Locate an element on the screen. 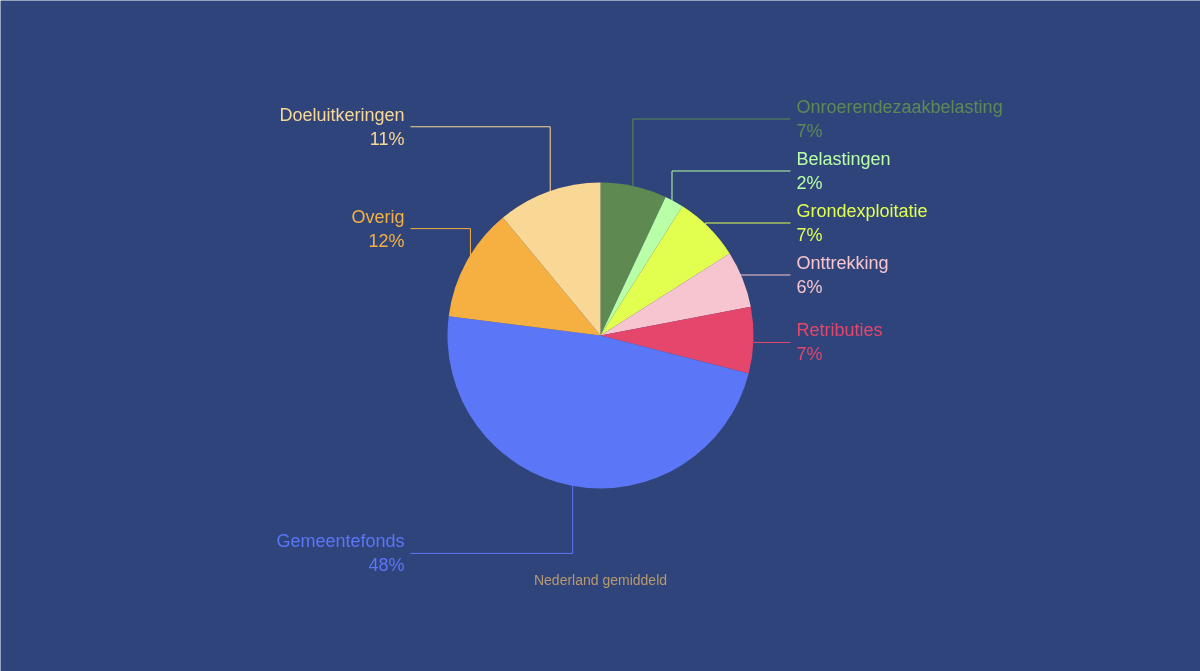 This screenshot has height=671, width=1200. slice-label: Retributies is located at coordinates (839, 330).